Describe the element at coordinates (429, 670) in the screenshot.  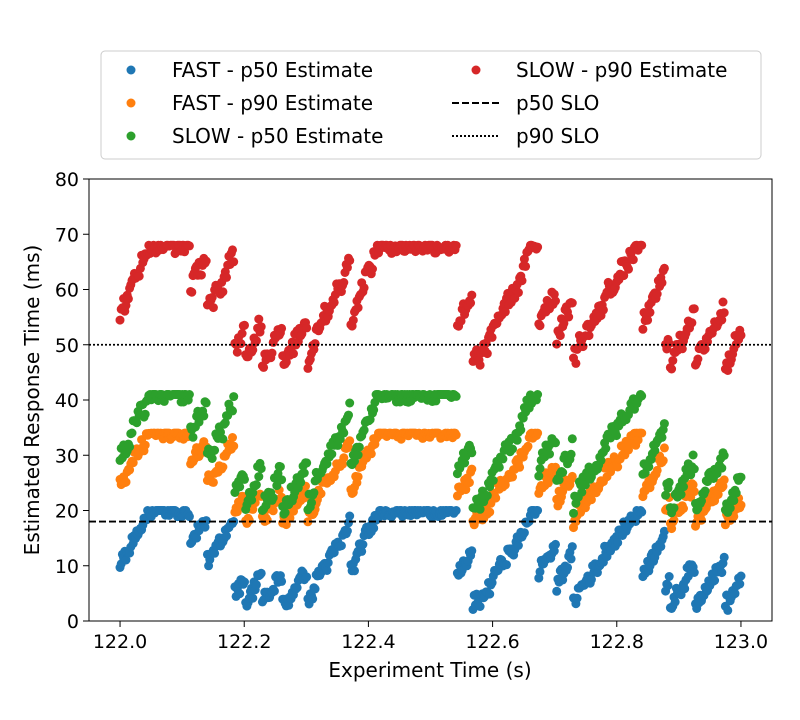
I see `x-axis-label: Experiment Time (s)` at that location.